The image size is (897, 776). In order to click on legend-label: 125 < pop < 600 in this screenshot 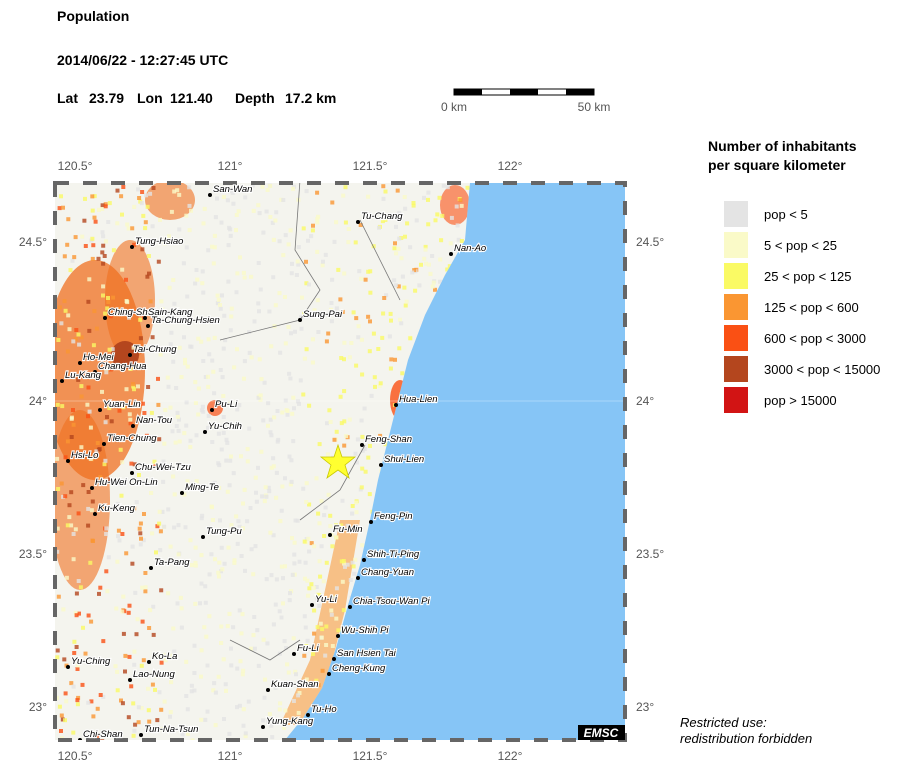, I will do `click(811, 307)`.